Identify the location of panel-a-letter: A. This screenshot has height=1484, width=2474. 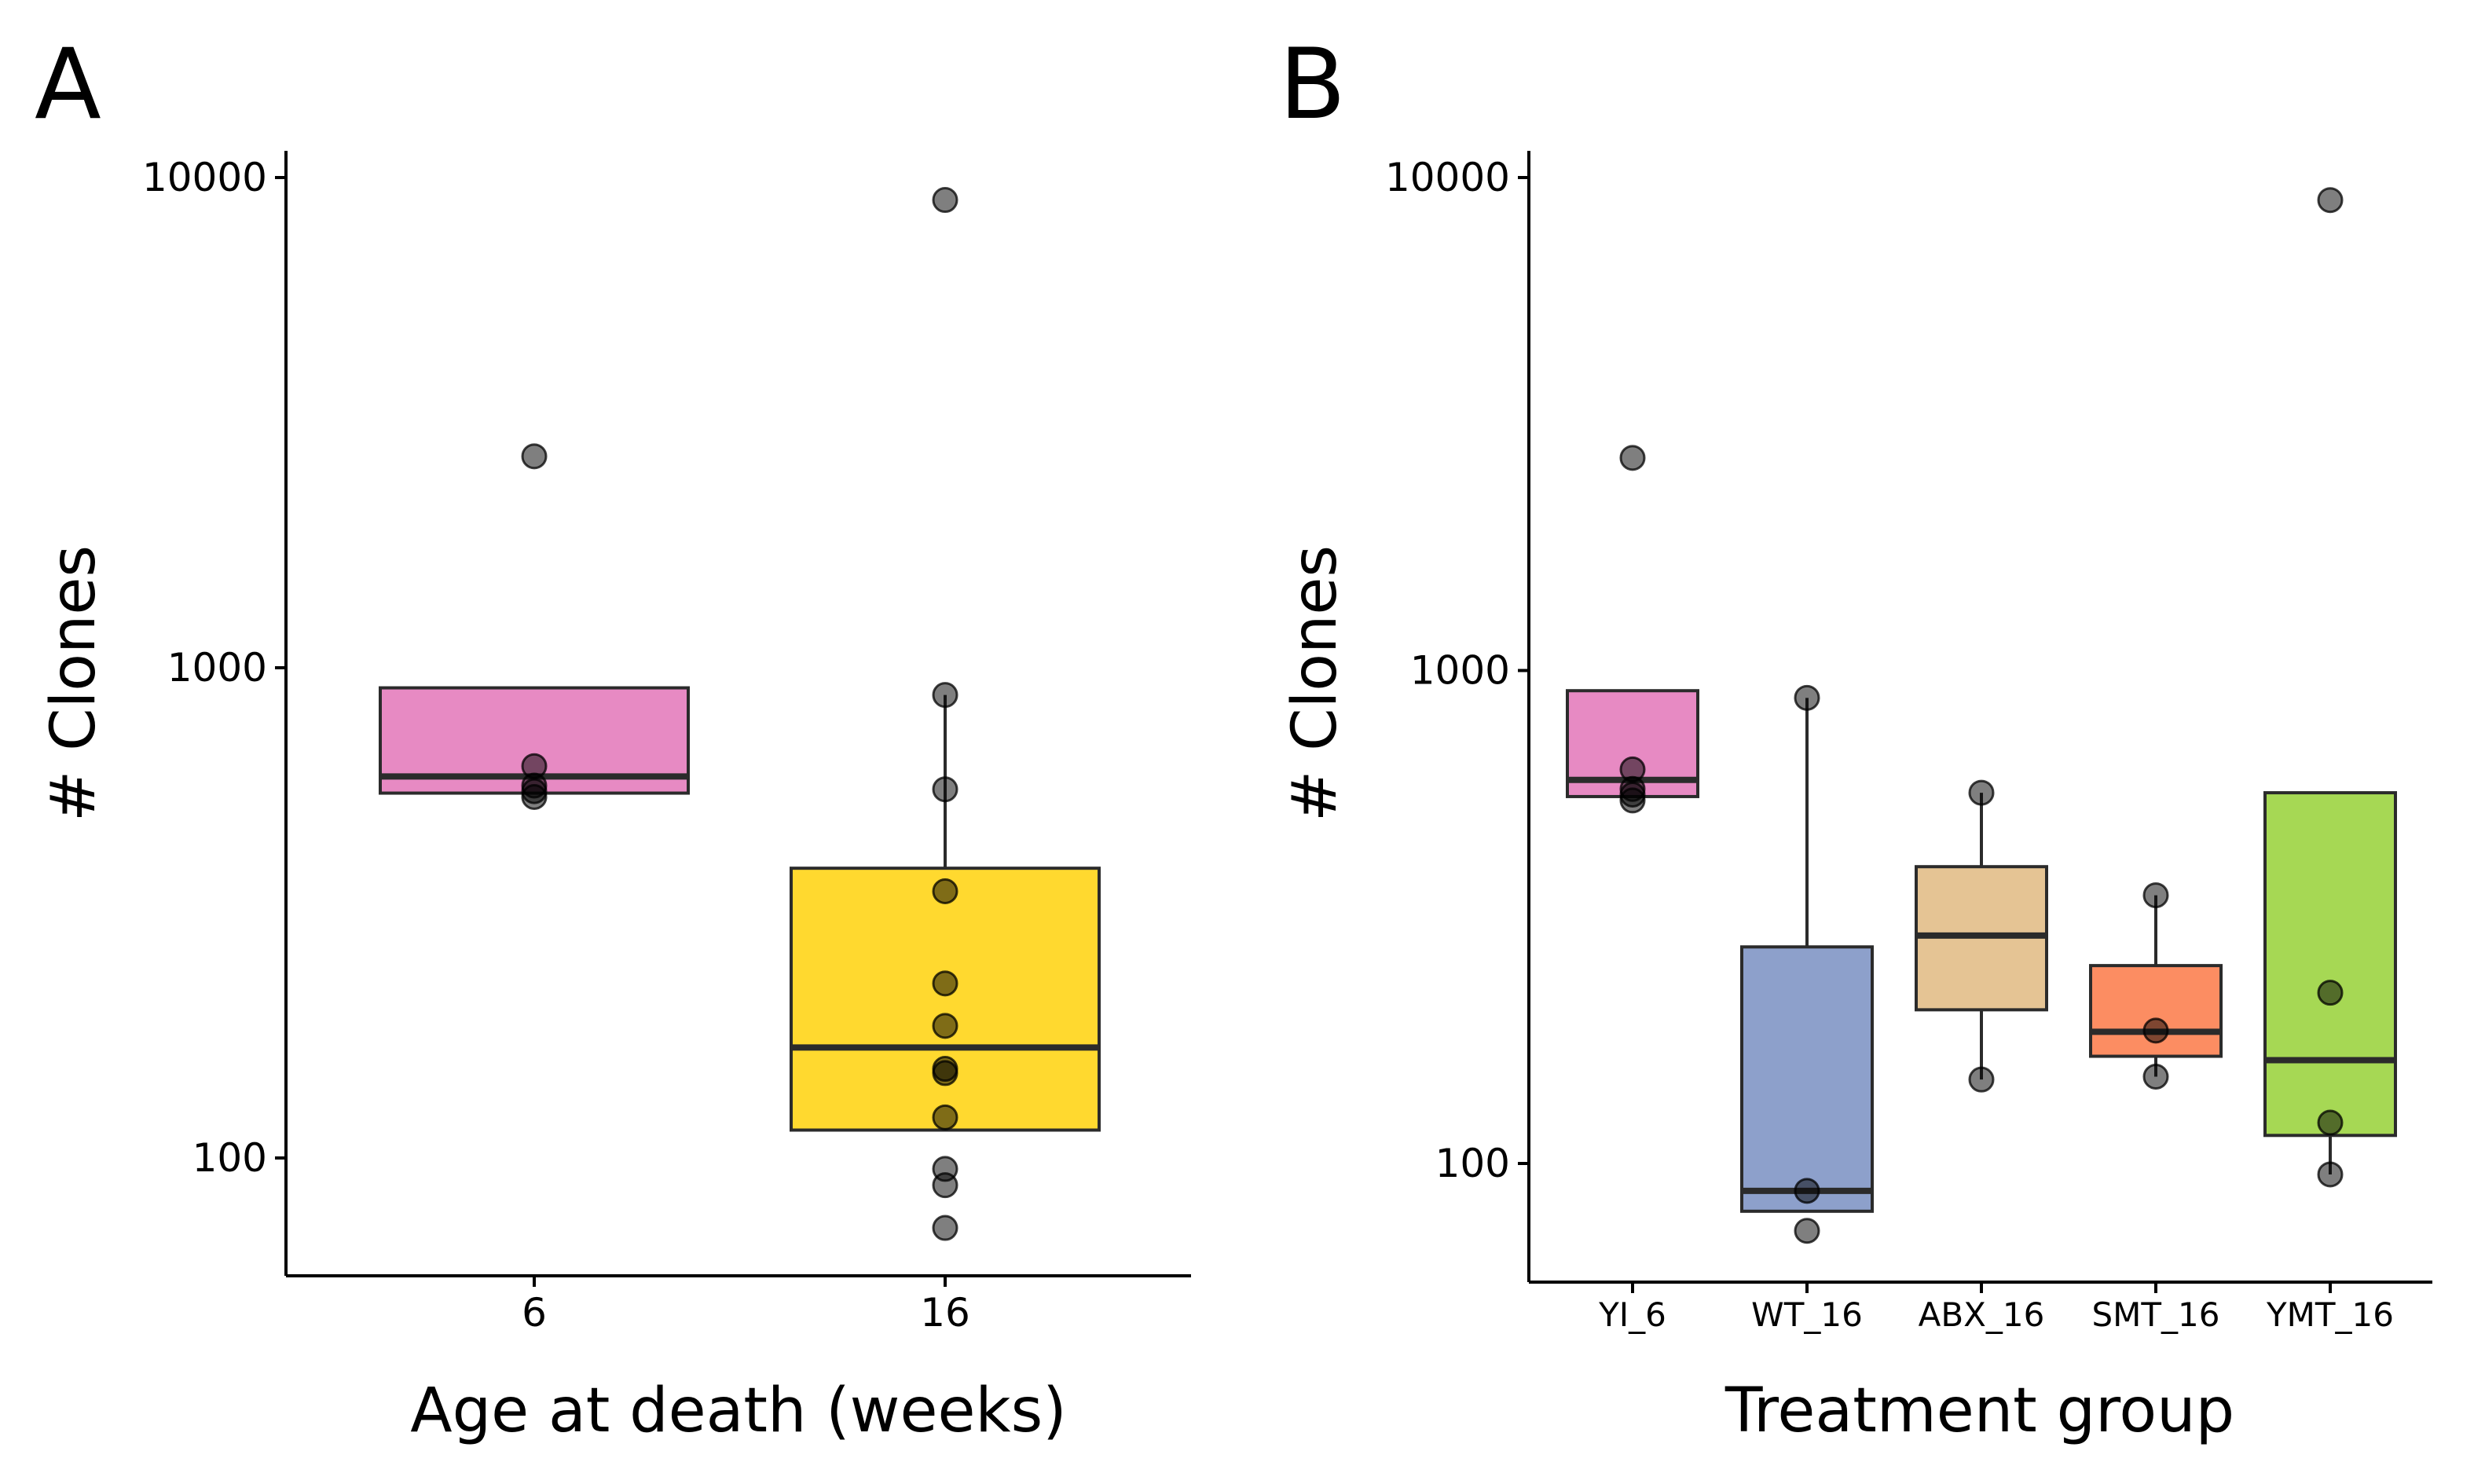
(68, 84).